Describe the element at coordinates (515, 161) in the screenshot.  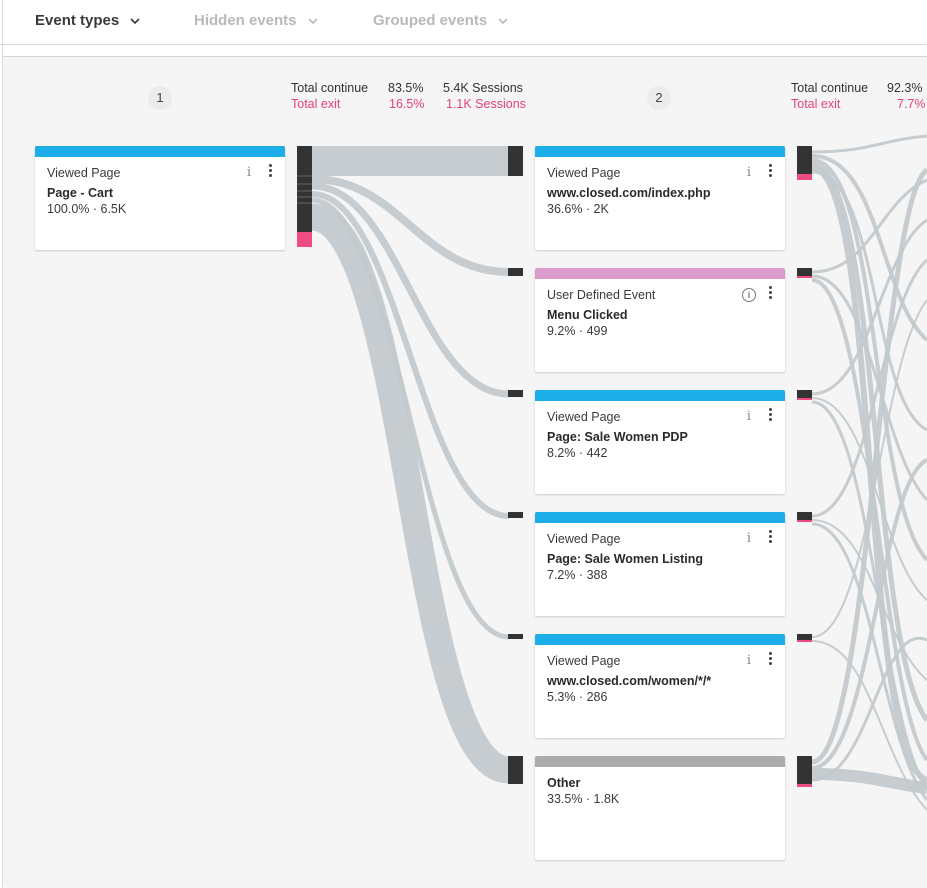
I see `node-in-index` at that location.